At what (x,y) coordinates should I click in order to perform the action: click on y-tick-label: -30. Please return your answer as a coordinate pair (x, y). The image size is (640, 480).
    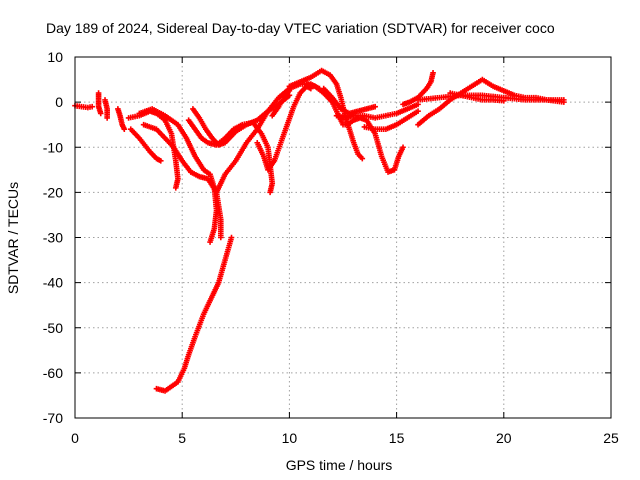
    Looking at the image, I should click on (53, 238).